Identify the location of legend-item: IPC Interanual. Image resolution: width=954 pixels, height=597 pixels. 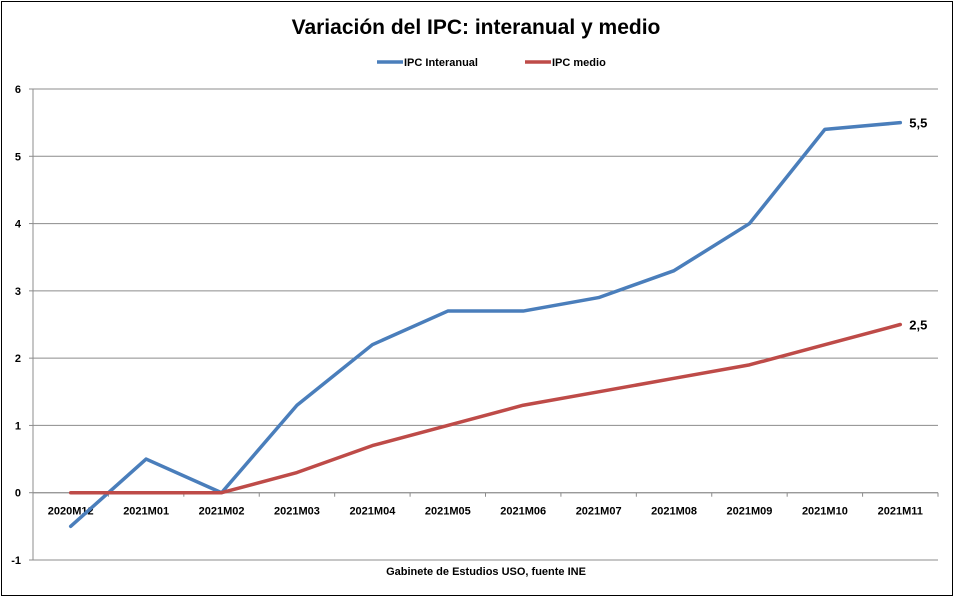
(427, 63).